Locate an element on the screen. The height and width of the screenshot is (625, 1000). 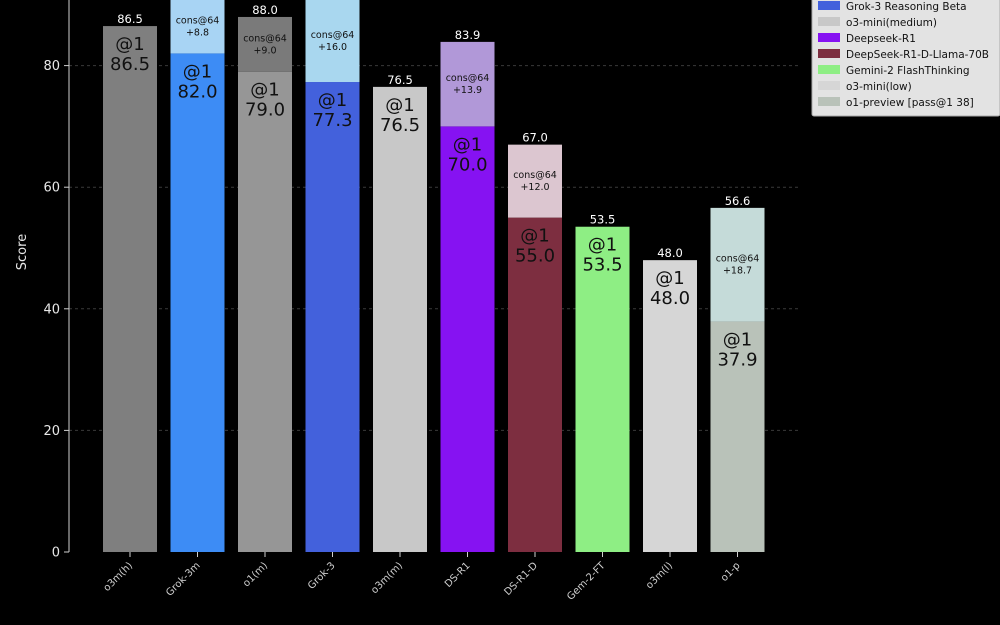
cons64-label: +8.8 is located at coordinates (197, 33).